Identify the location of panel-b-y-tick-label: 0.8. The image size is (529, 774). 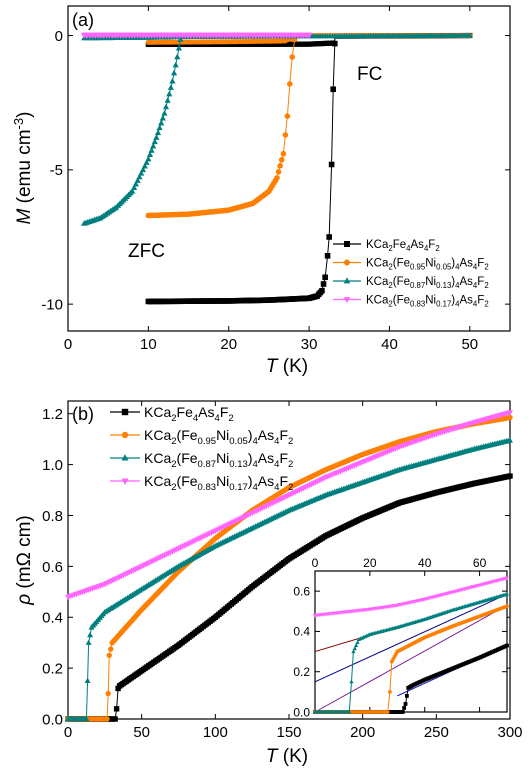
(52, 516).